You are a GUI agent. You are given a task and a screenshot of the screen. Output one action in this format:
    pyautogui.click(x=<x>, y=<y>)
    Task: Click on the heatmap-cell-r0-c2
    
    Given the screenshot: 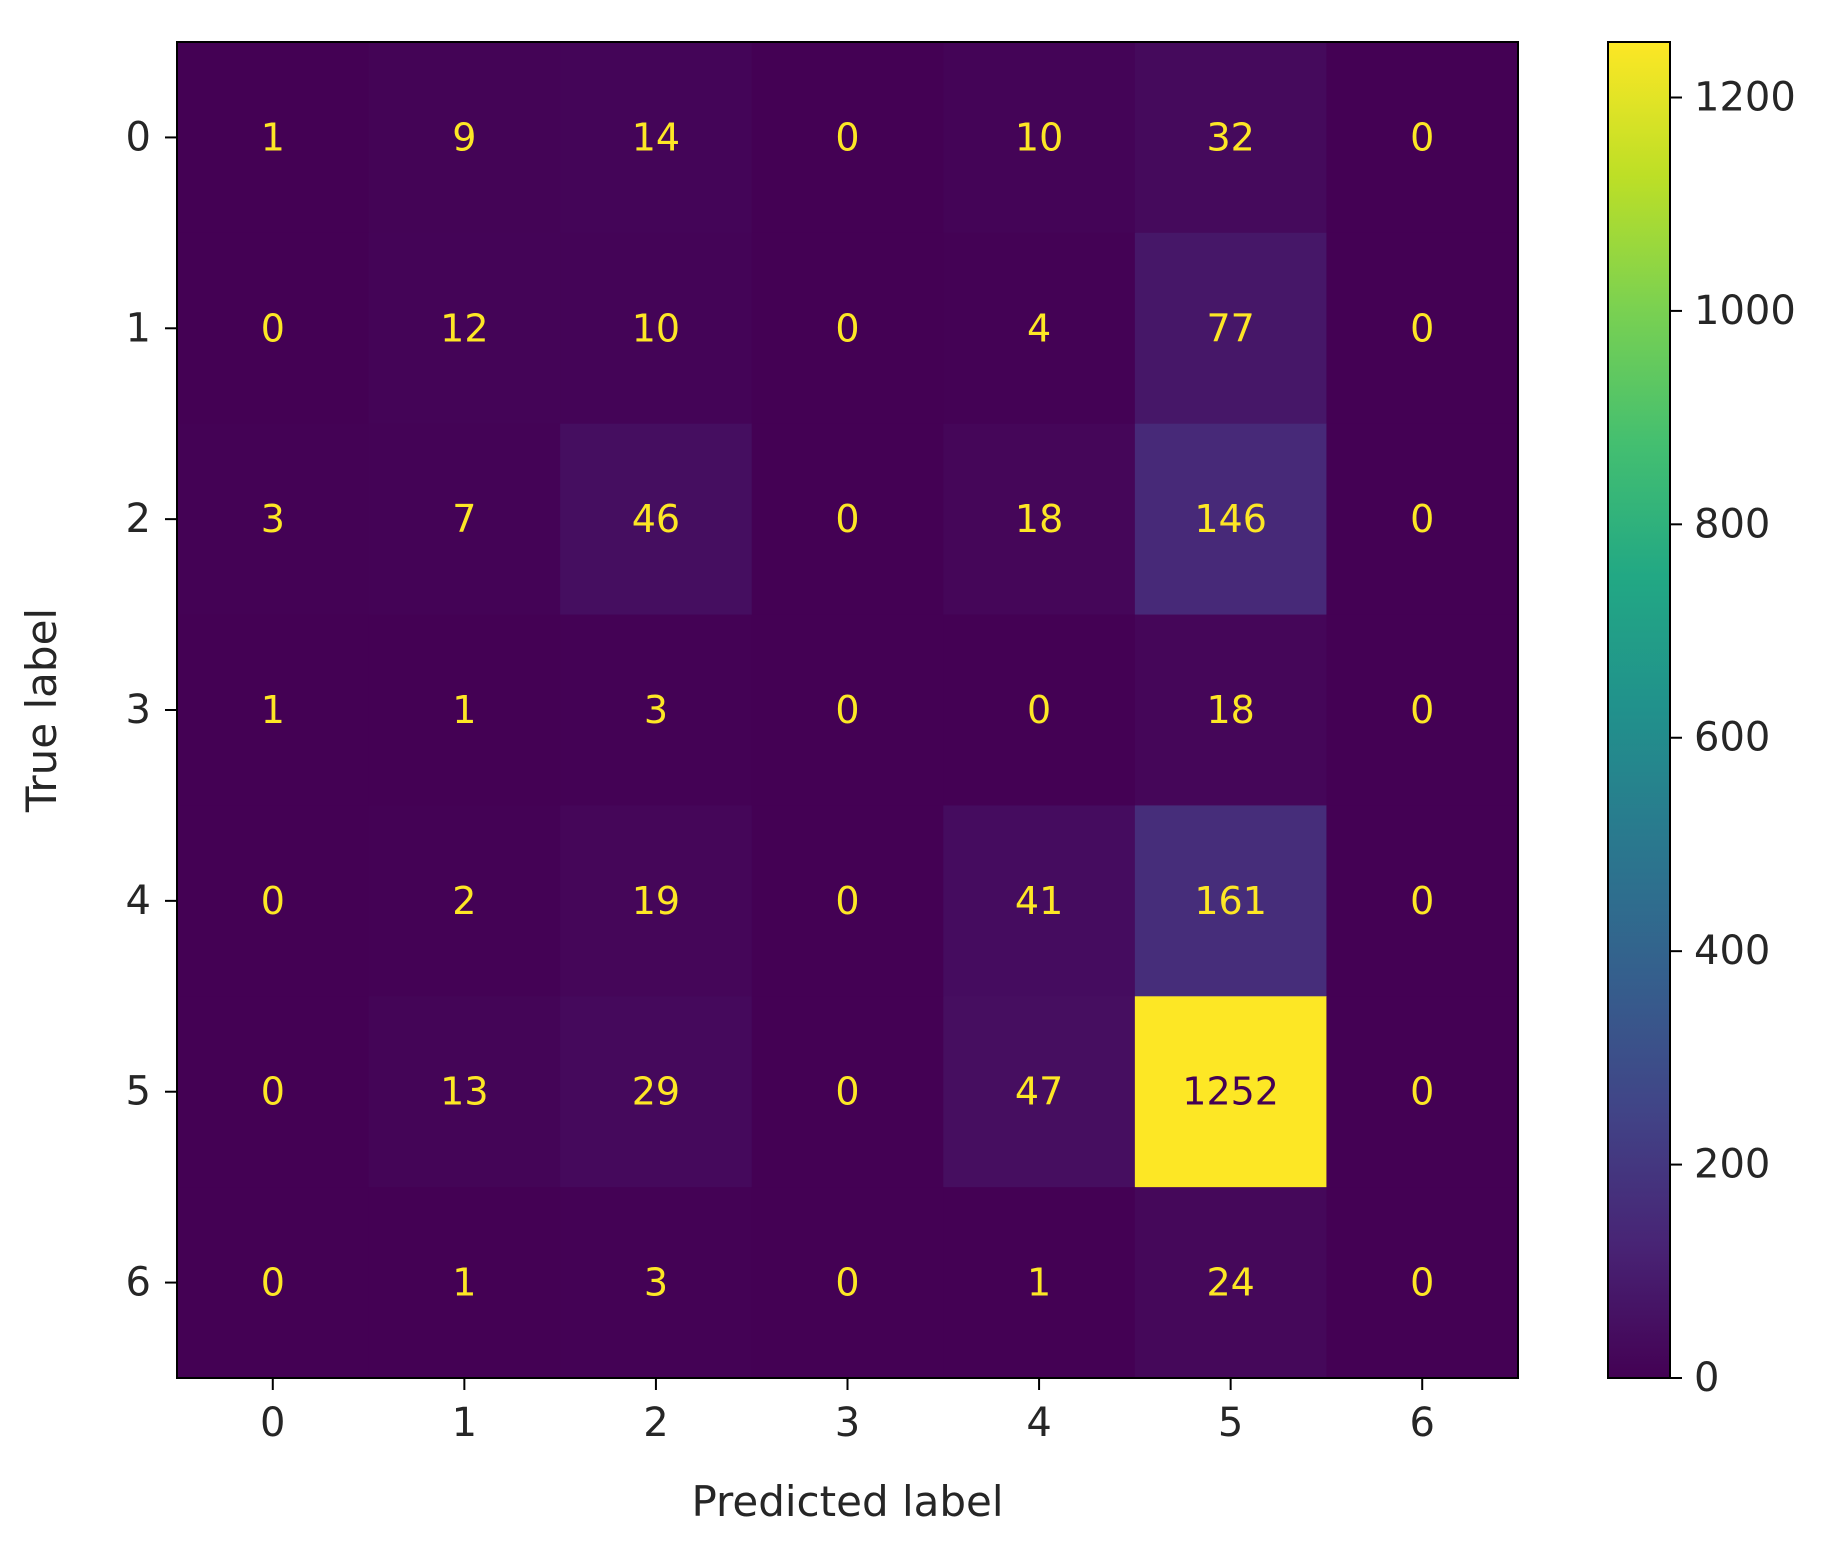 What is the action you would take?
    pyautogui.click(x=656, y=138)
    